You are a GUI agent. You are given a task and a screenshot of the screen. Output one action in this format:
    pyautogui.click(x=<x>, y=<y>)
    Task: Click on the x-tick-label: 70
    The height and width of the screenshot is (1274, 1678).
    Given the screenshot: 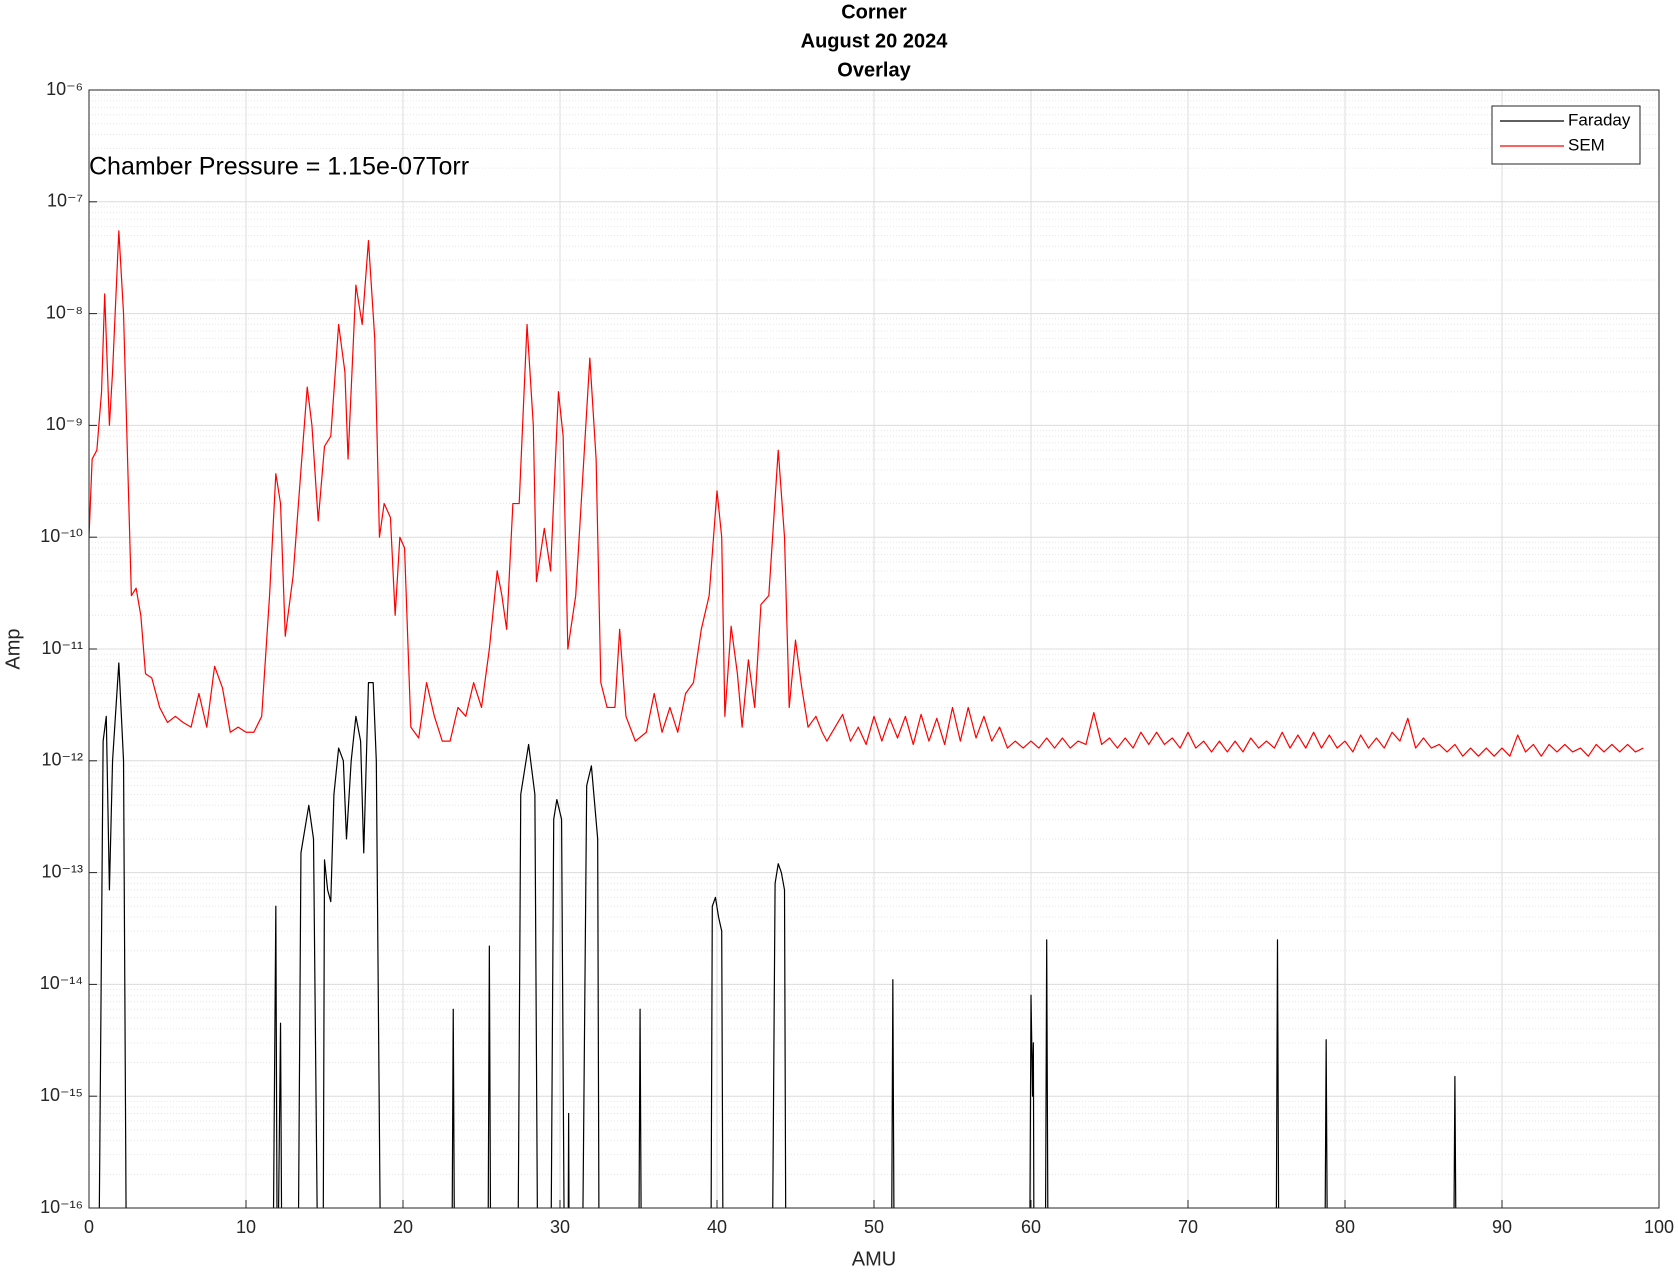 What is the action you would take?
    pyautogui.click(x=1188, y=1227)
    